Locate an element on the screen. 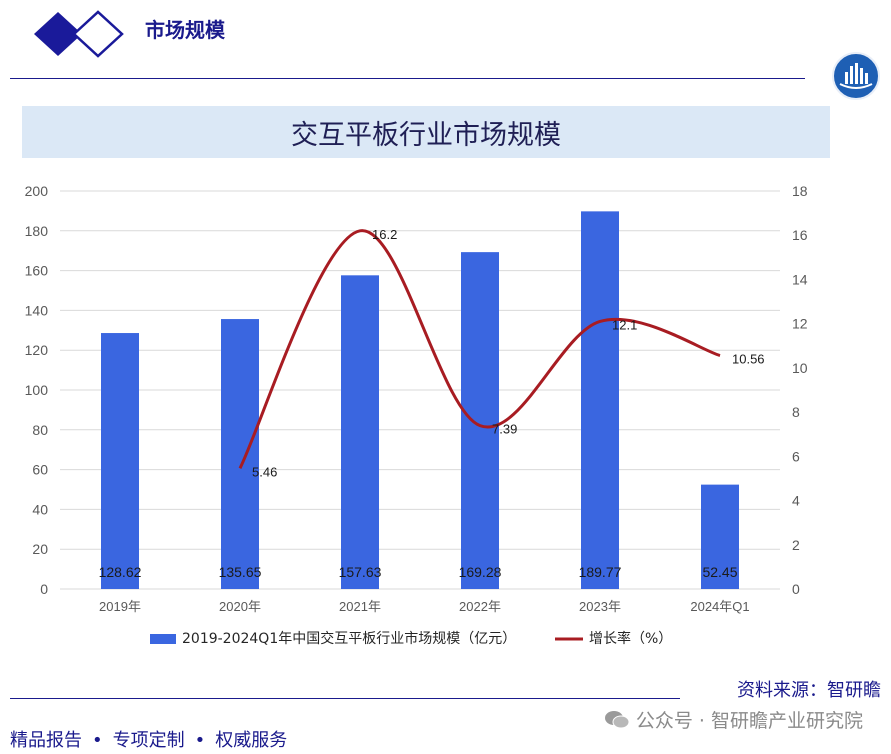 The image size is (891, 754). y-left-tick-label: 0 is located at coordinates (44, 589).